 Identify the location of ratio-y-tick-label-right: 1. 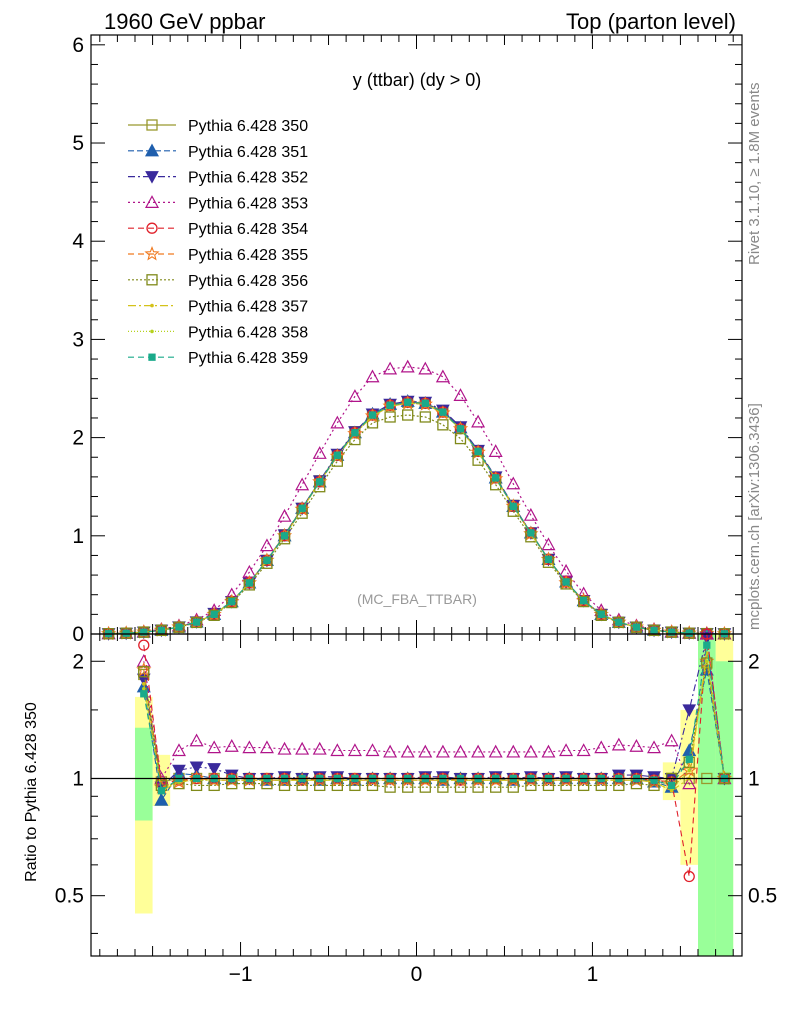
(754, 778).